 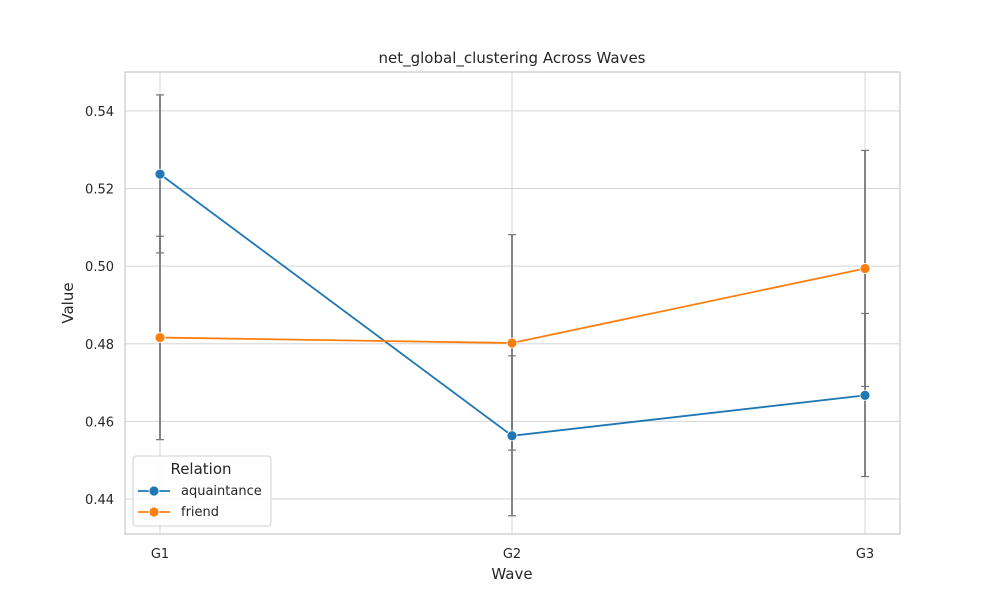 What do you see at coordinates (200, 469) in the screenshot?
I see `legend-title: Relation` at bounding box center [200, 469].